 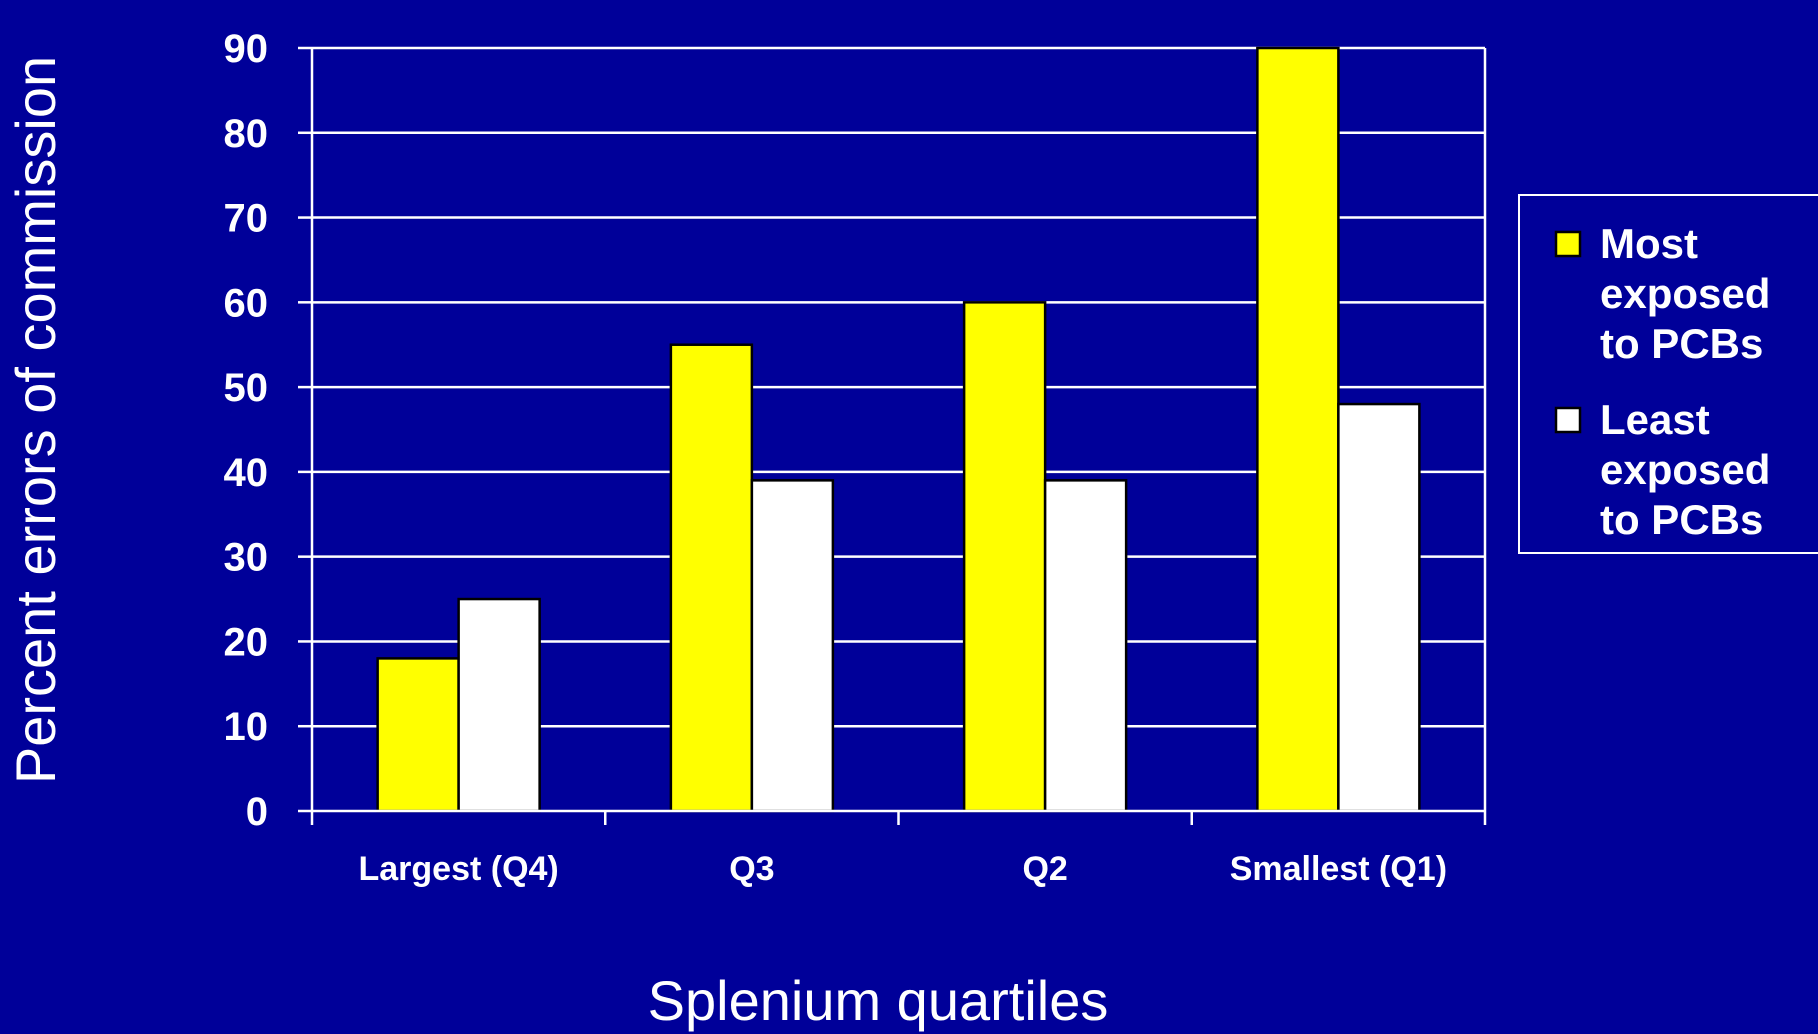 What do you see at coordinates (246, 134) in the screenshot?
I see `y-tick-label: 80` at bounding box center [246, 134].